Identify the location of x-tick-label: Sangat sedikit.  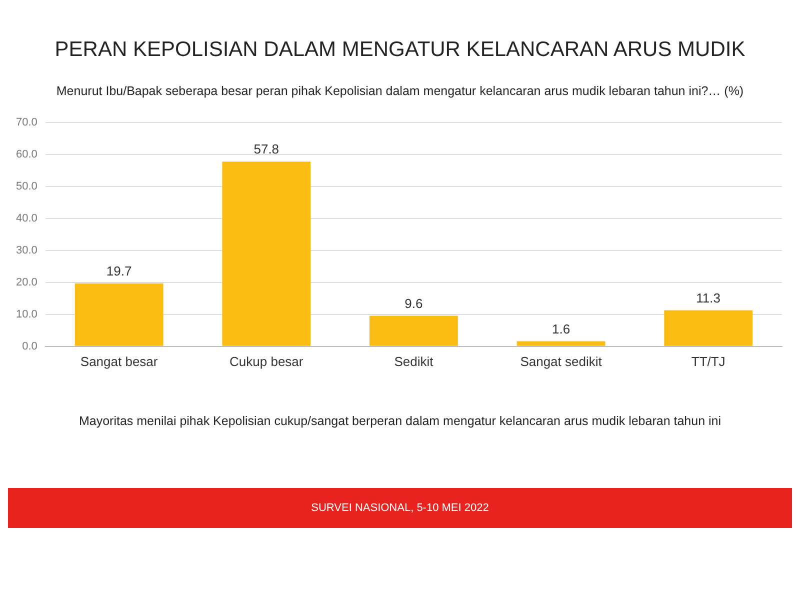
(561, 361).